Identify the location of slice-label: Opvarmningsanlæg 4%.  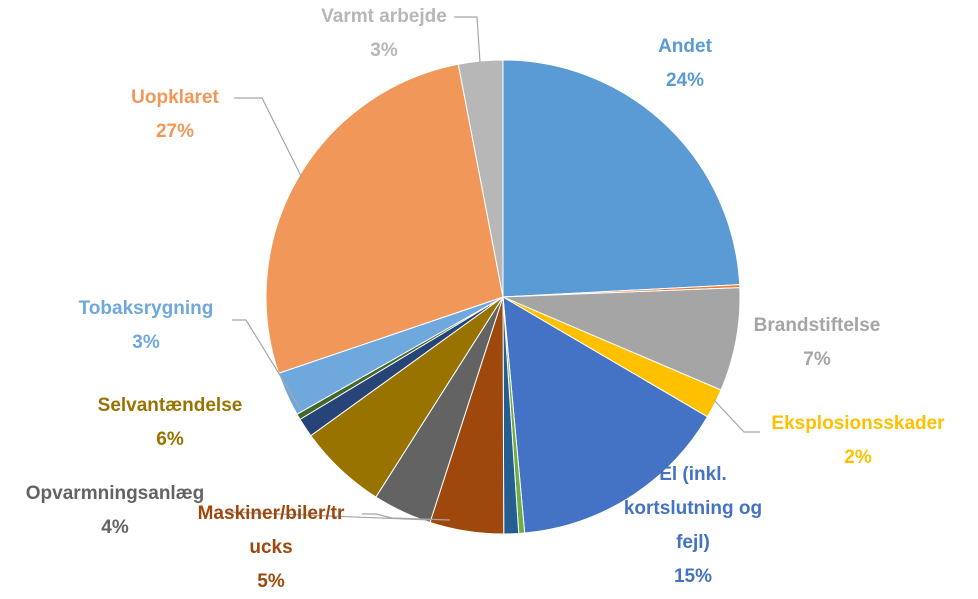
(115, 511).